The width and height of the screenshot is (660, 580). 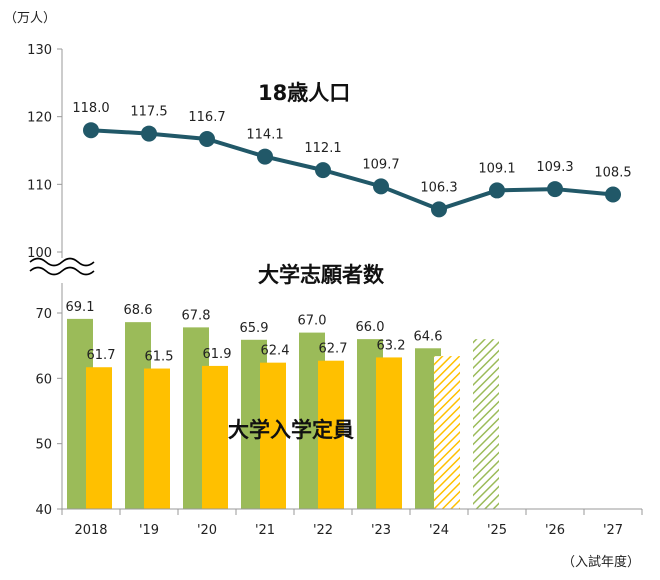 I want to click on population-data-label: 116.7, so click(x=206, y=117).